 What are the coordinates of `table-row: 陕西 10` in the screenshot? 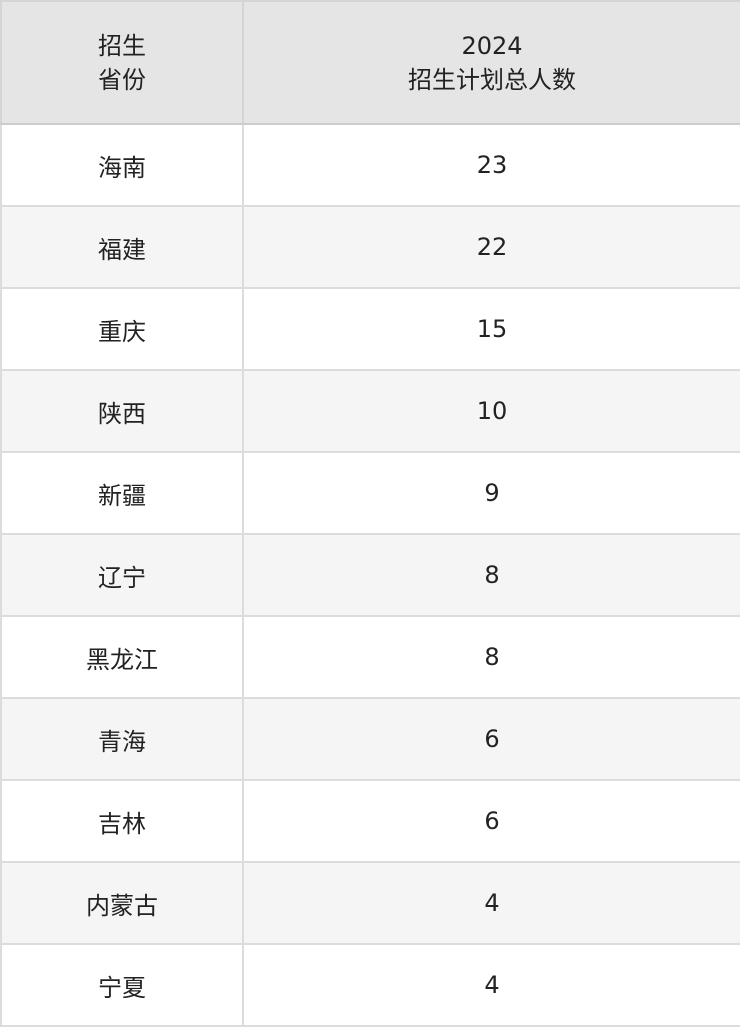 It's located at (370, 411).